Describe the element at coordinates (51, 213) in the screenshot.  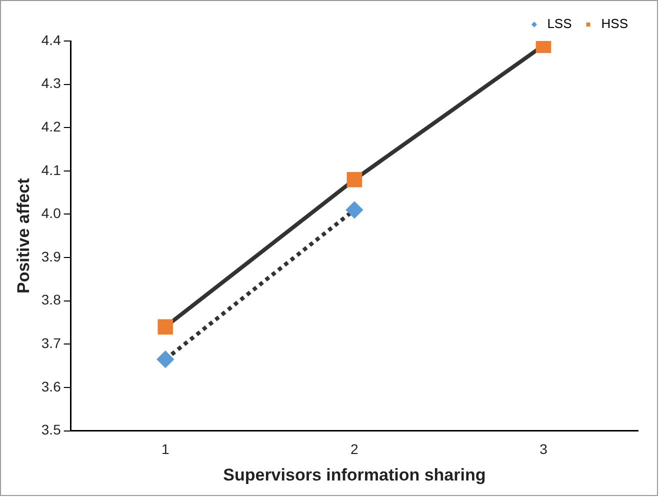
I see `y-tick-label: 4.0` at that location.